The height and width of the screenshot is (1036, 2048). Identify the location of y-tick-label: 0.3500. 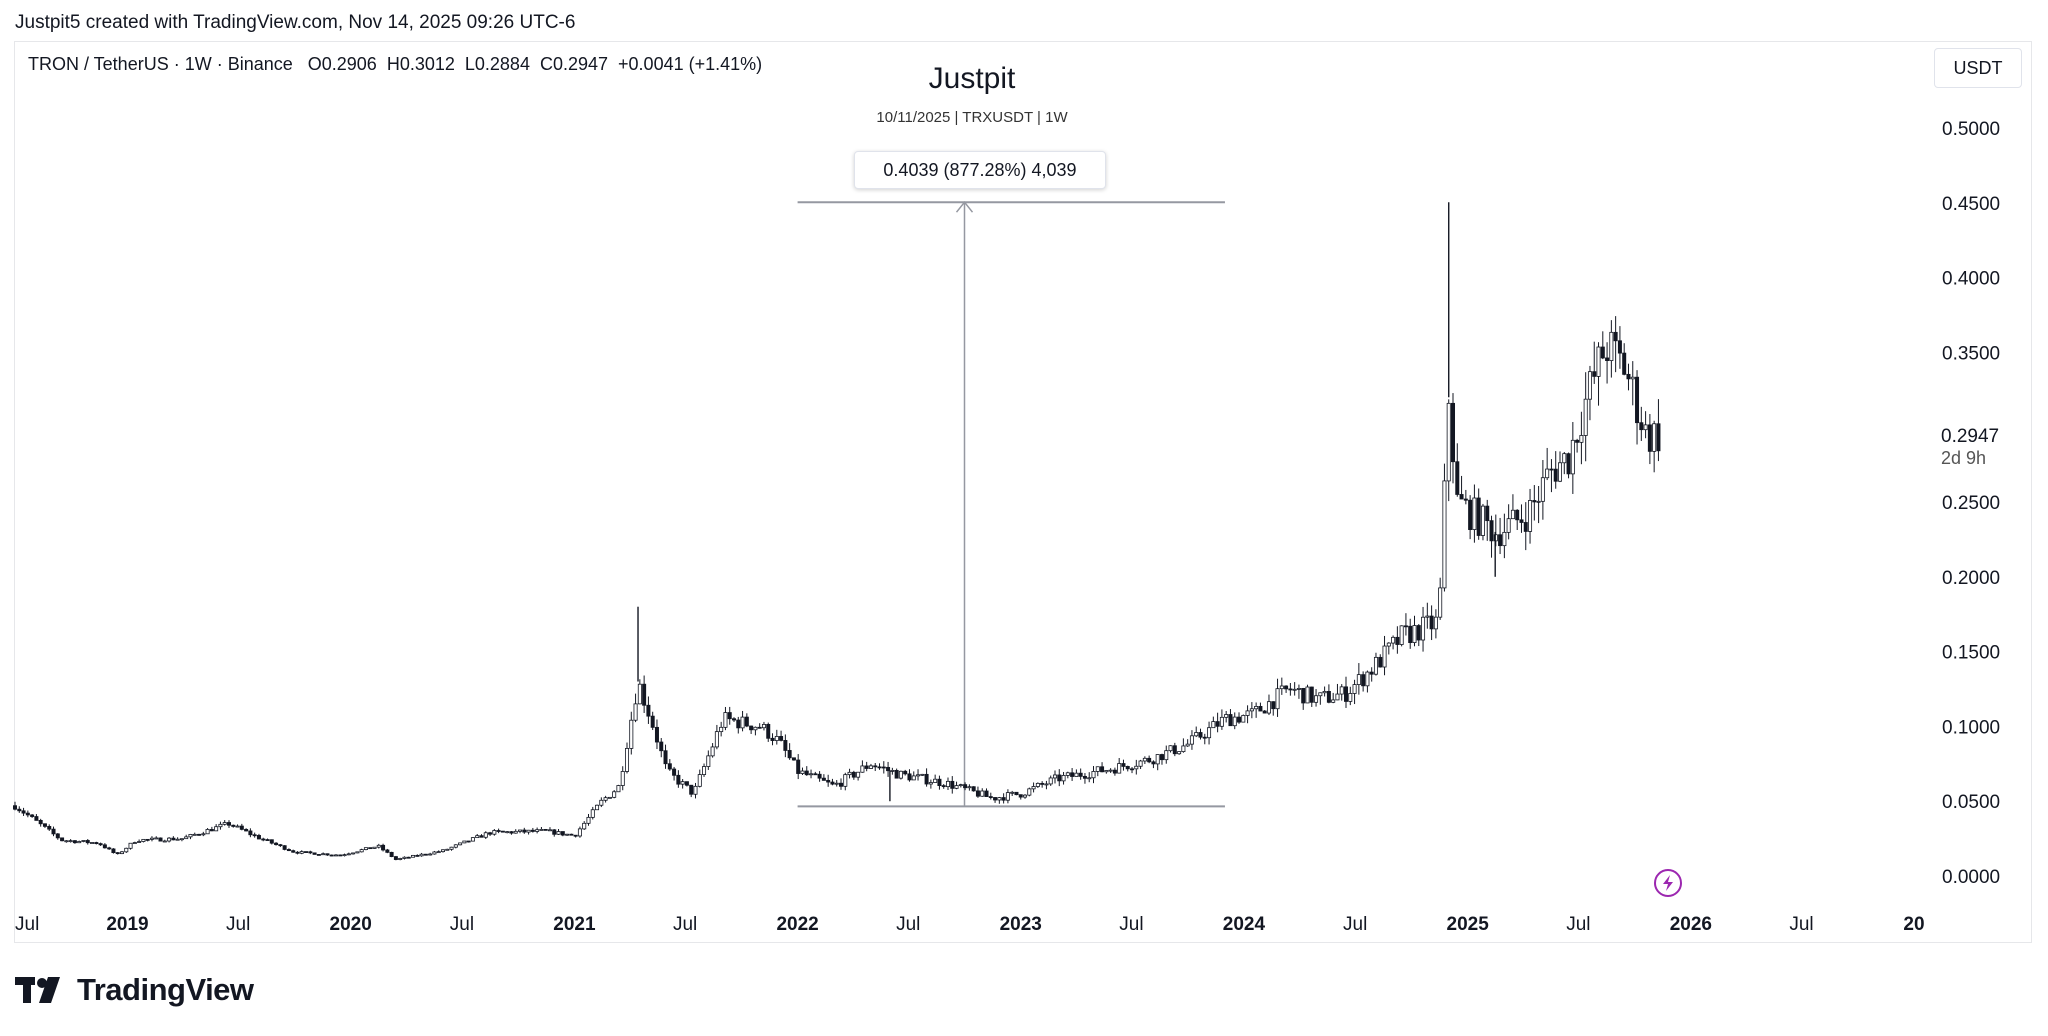
(1971, 353).